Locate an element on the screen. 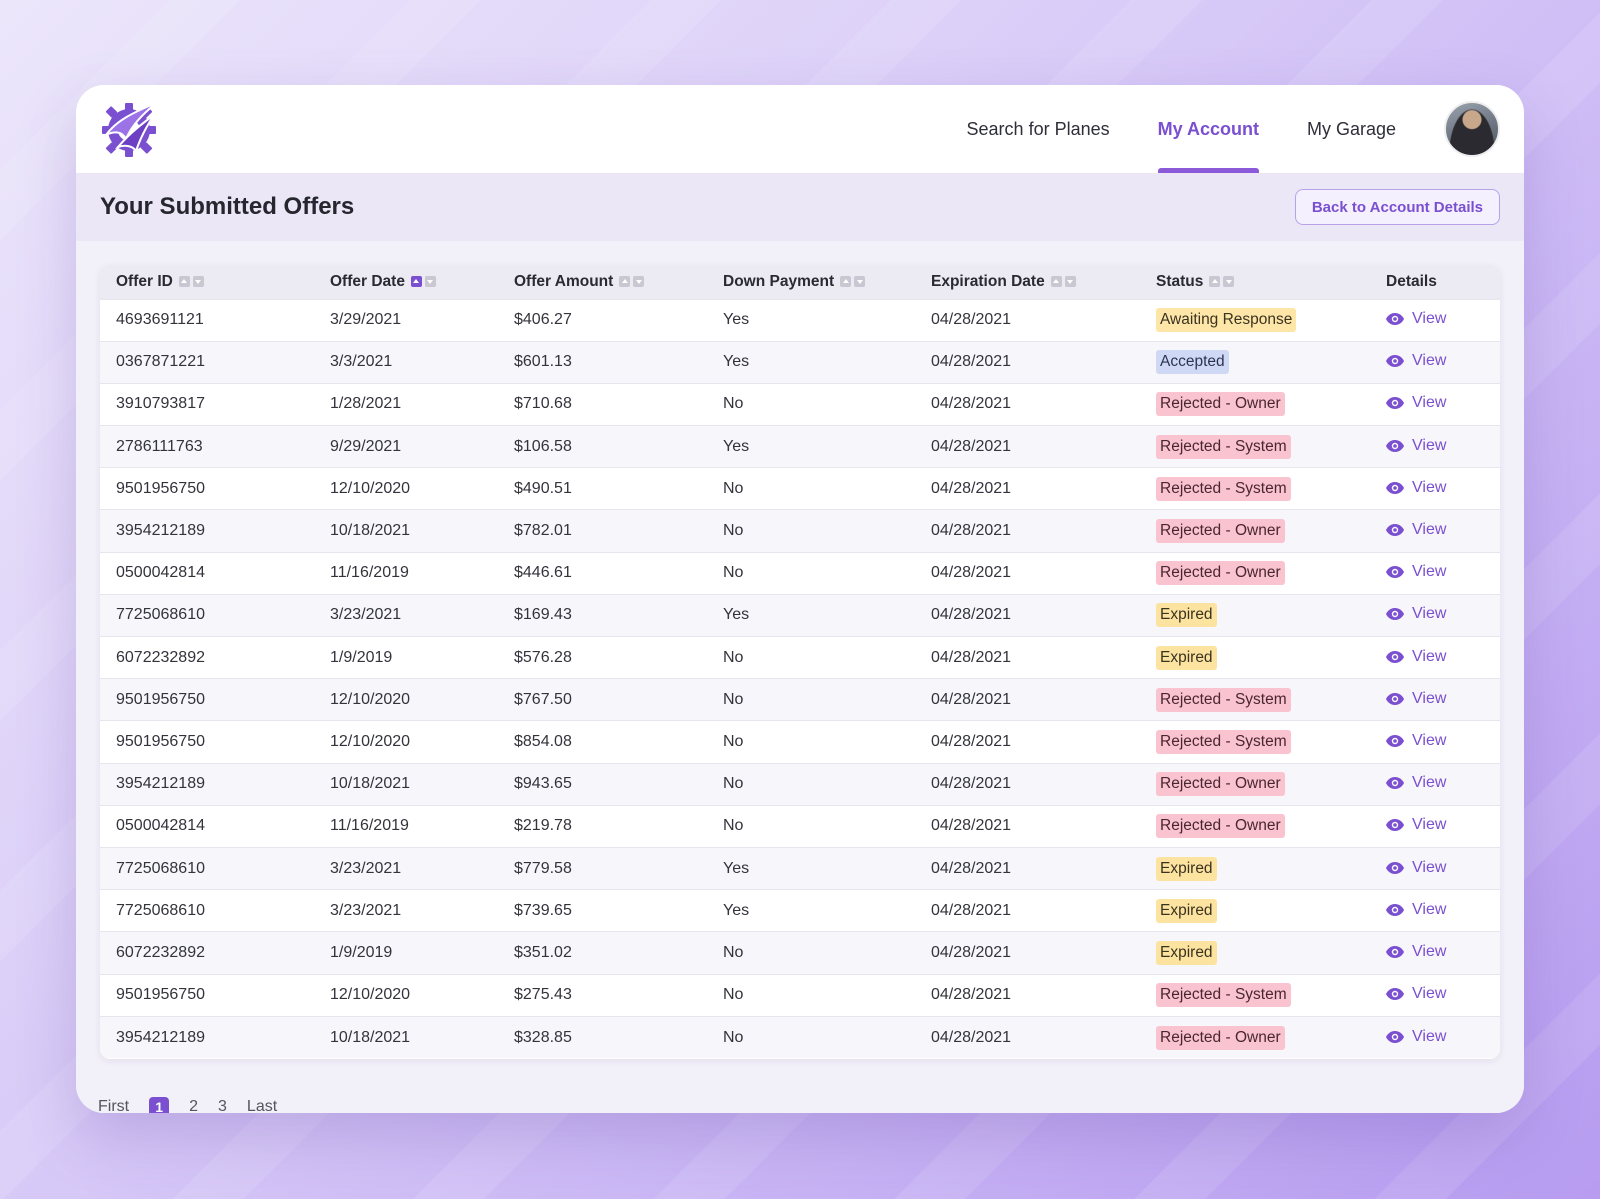 The width and height of the screenshot is (1600, 1199). pagination-page-3: 3 is located at coordinates (222, 1105).